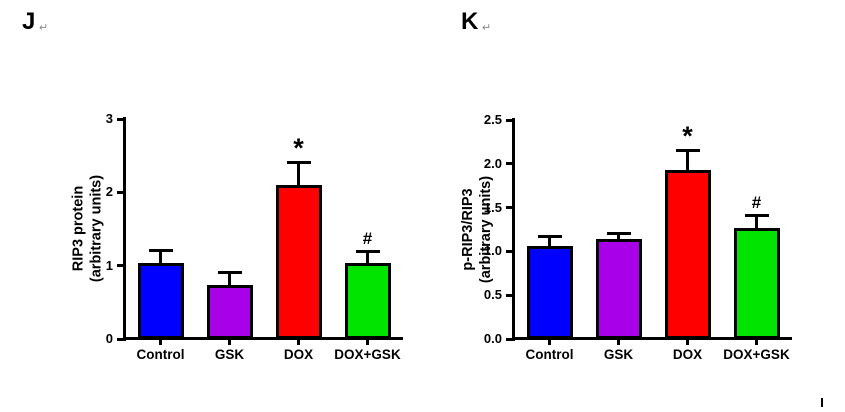  Describe the element at coordinates (109, 265) in the screenshot. I see `y-tick-label: 1` at that location.